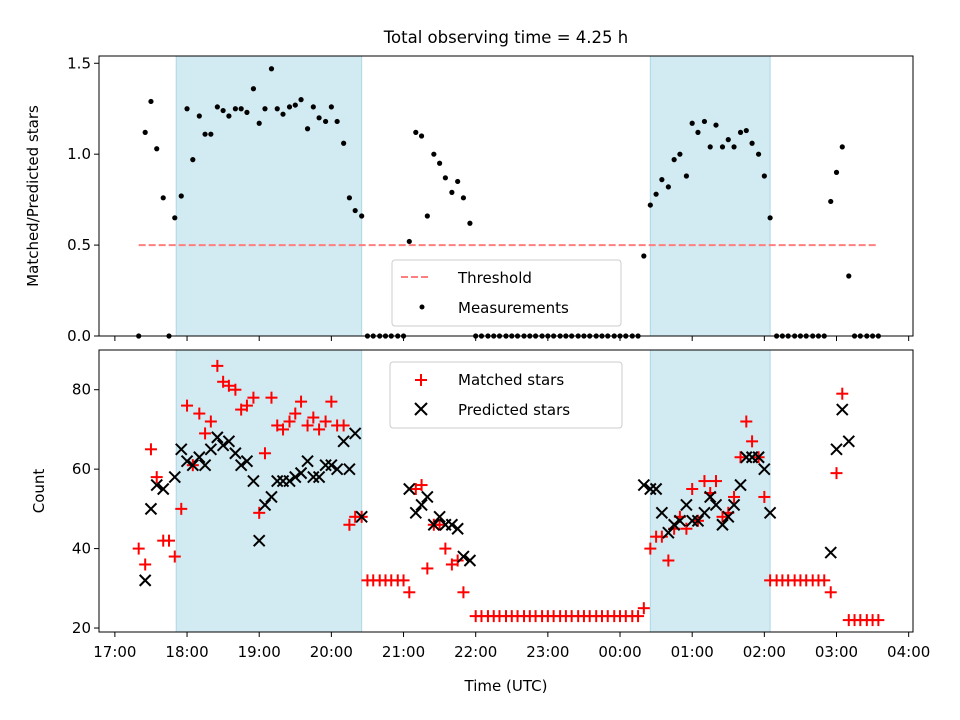 The width and height of the screenshot is (960, 720). What do you see at coordinates (85, 509) in the screenshot?
I see `bottom-y-ticks: 20 40 60 80` at bounding box center [85, 509].